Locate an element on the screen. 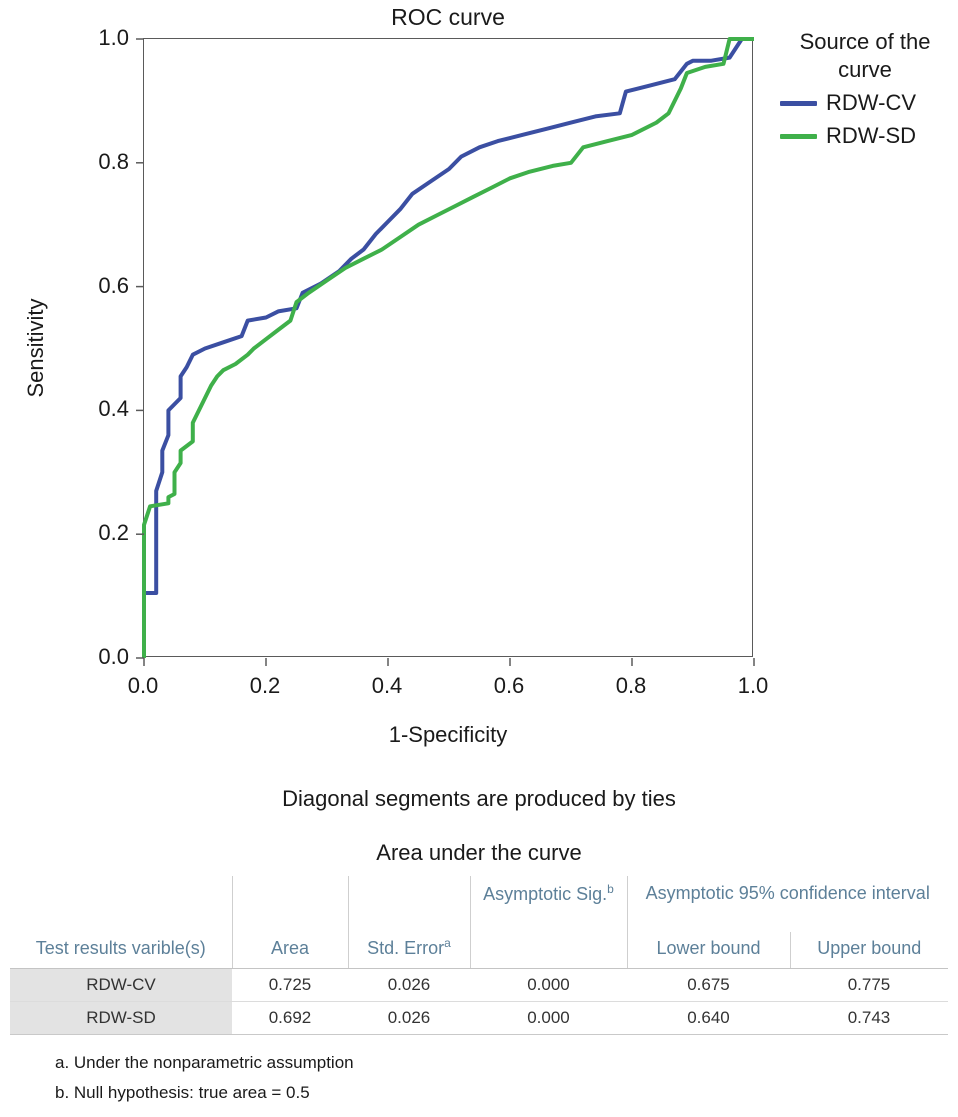 The height and width of the screenshot is (1117, 958). row-label: RDW-SD is located at coordinates (121, 1018).